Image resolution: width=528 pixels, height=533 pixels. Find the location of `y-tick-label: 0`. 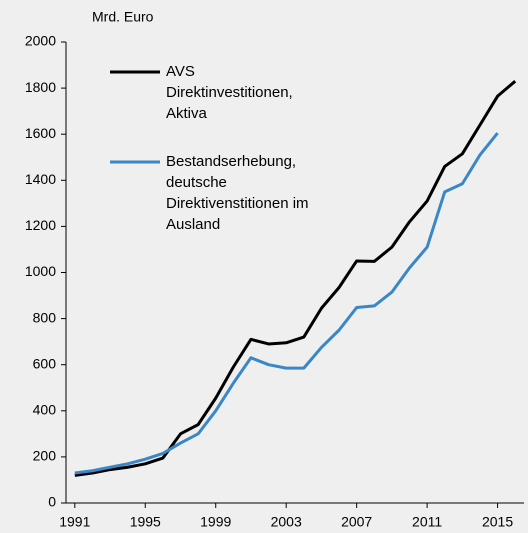

y-tick-label: 0 is located at coordinates (52, 502).